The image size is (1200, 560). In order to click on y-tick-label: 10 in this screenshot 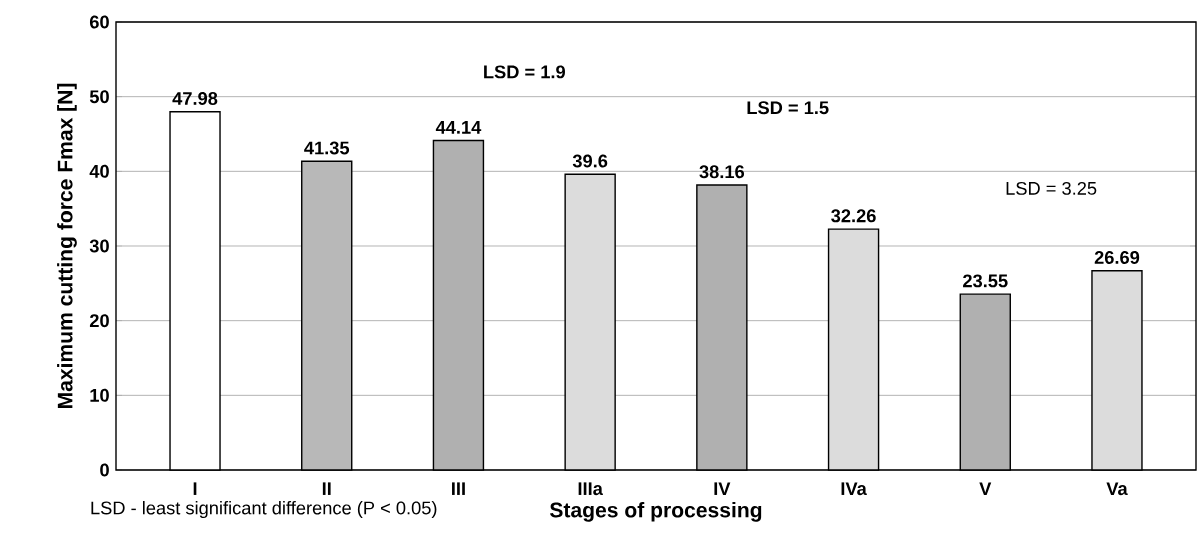, I will do `click(99, 395)`.